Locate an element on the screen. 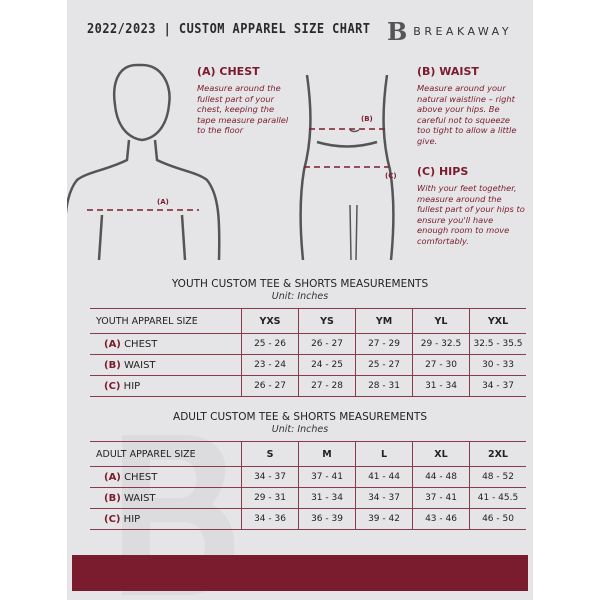 This screenshot has width=600, height=600. table-cell: 32.5 - 35.5 is located at coordinates (497, 344).